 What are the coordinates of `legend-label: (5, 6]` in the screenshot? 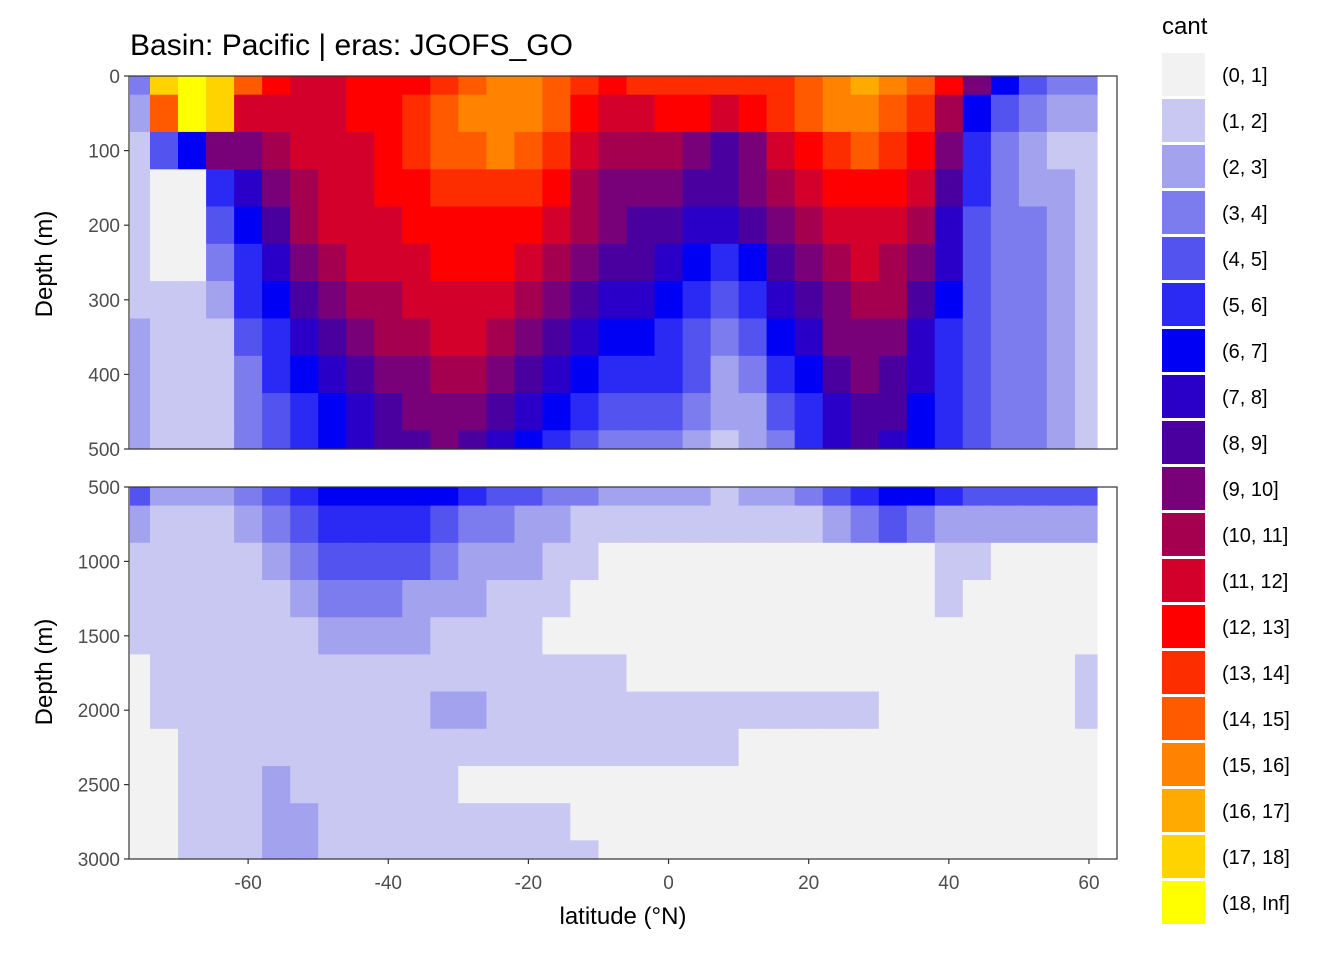 It's located at (1245, 306).